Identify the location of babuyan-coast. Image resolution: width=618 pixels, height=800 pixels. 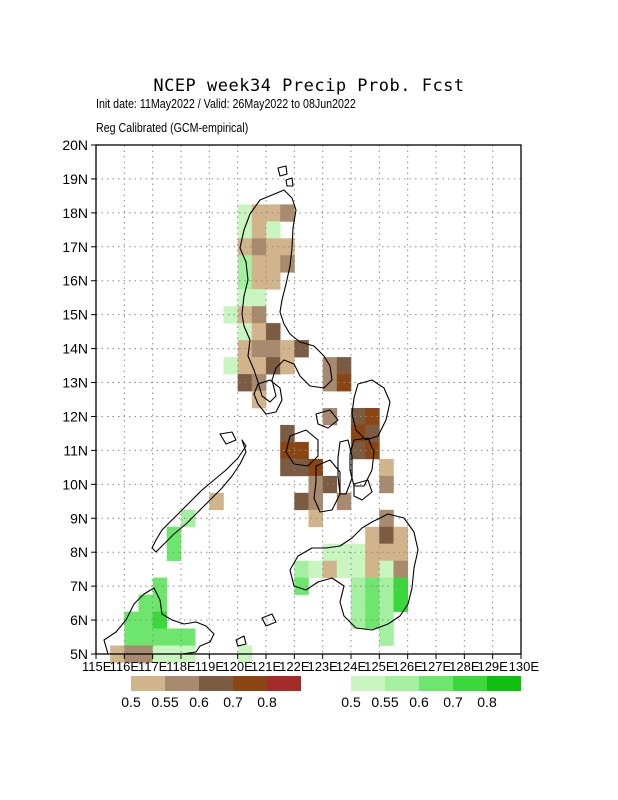
(282, 171).